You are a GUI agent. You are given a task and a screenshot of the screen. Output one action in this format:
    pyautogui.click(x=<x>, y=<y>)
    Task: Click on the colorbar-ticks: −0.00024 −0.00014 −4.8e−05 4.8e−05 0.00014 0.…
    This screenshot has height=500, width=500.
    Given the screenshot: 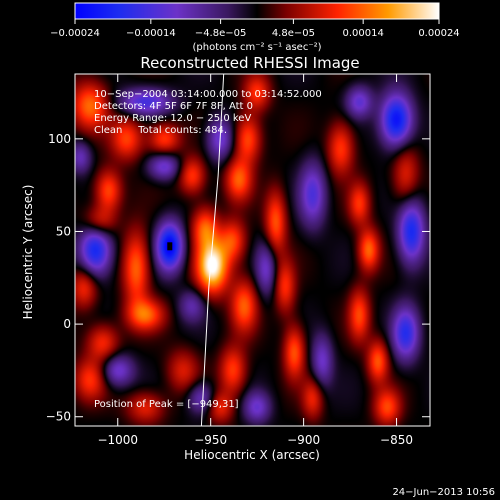 What is the action you would take?
    pyautogui.click(x=255, y=29)
    